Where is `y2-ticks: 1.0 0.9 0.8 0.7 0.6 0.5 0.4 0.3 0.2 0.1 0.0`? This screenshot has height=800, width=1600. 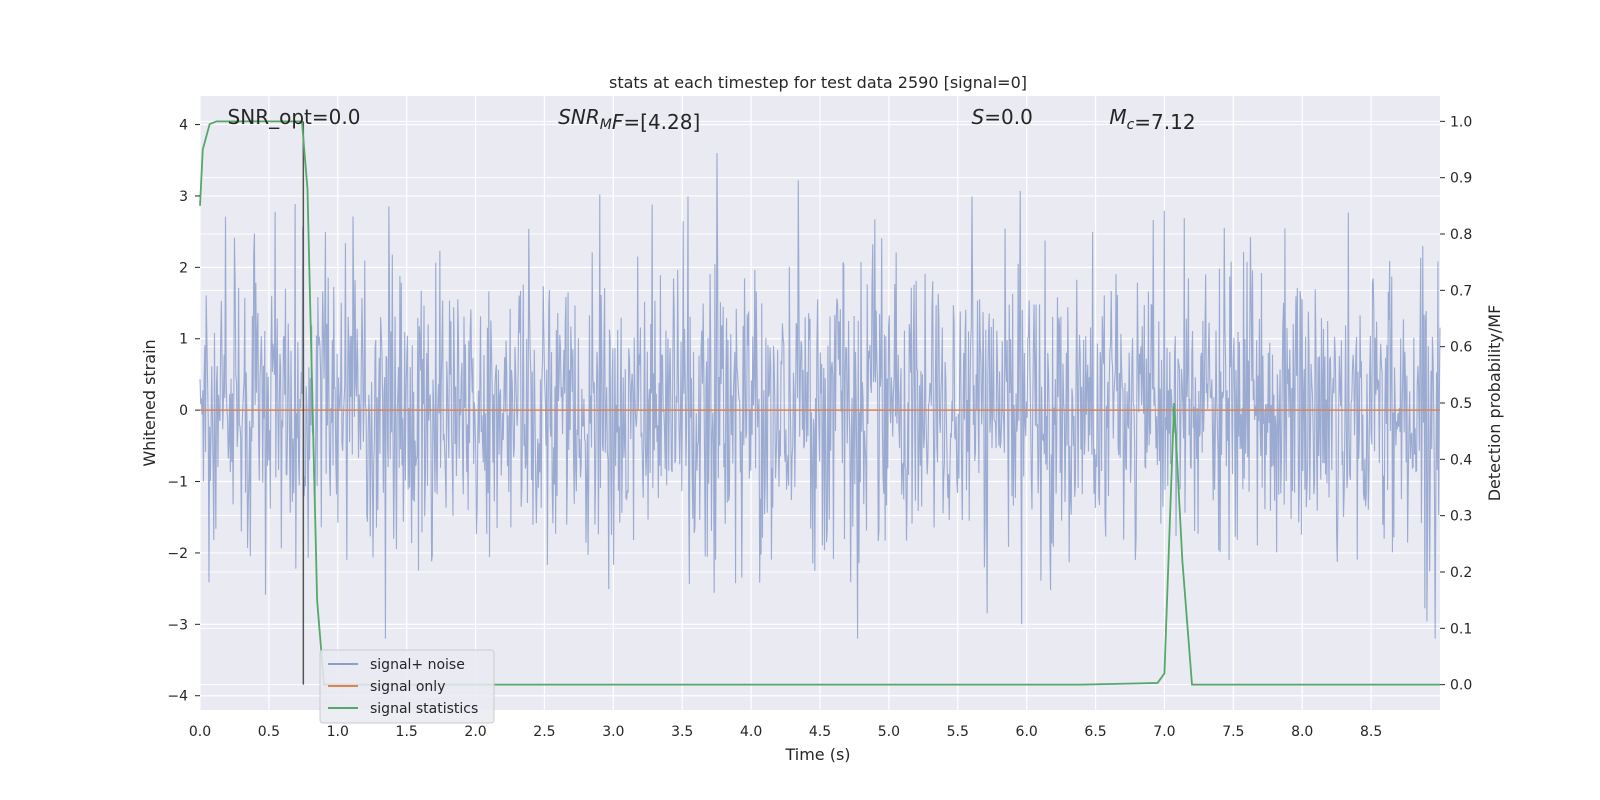
y2-ticks: 1.0 0.9 0.8 0.7 0.6 0.5 0.4 0.3 0.2 0.1 0.0 is located at coordinates (1456, 404).